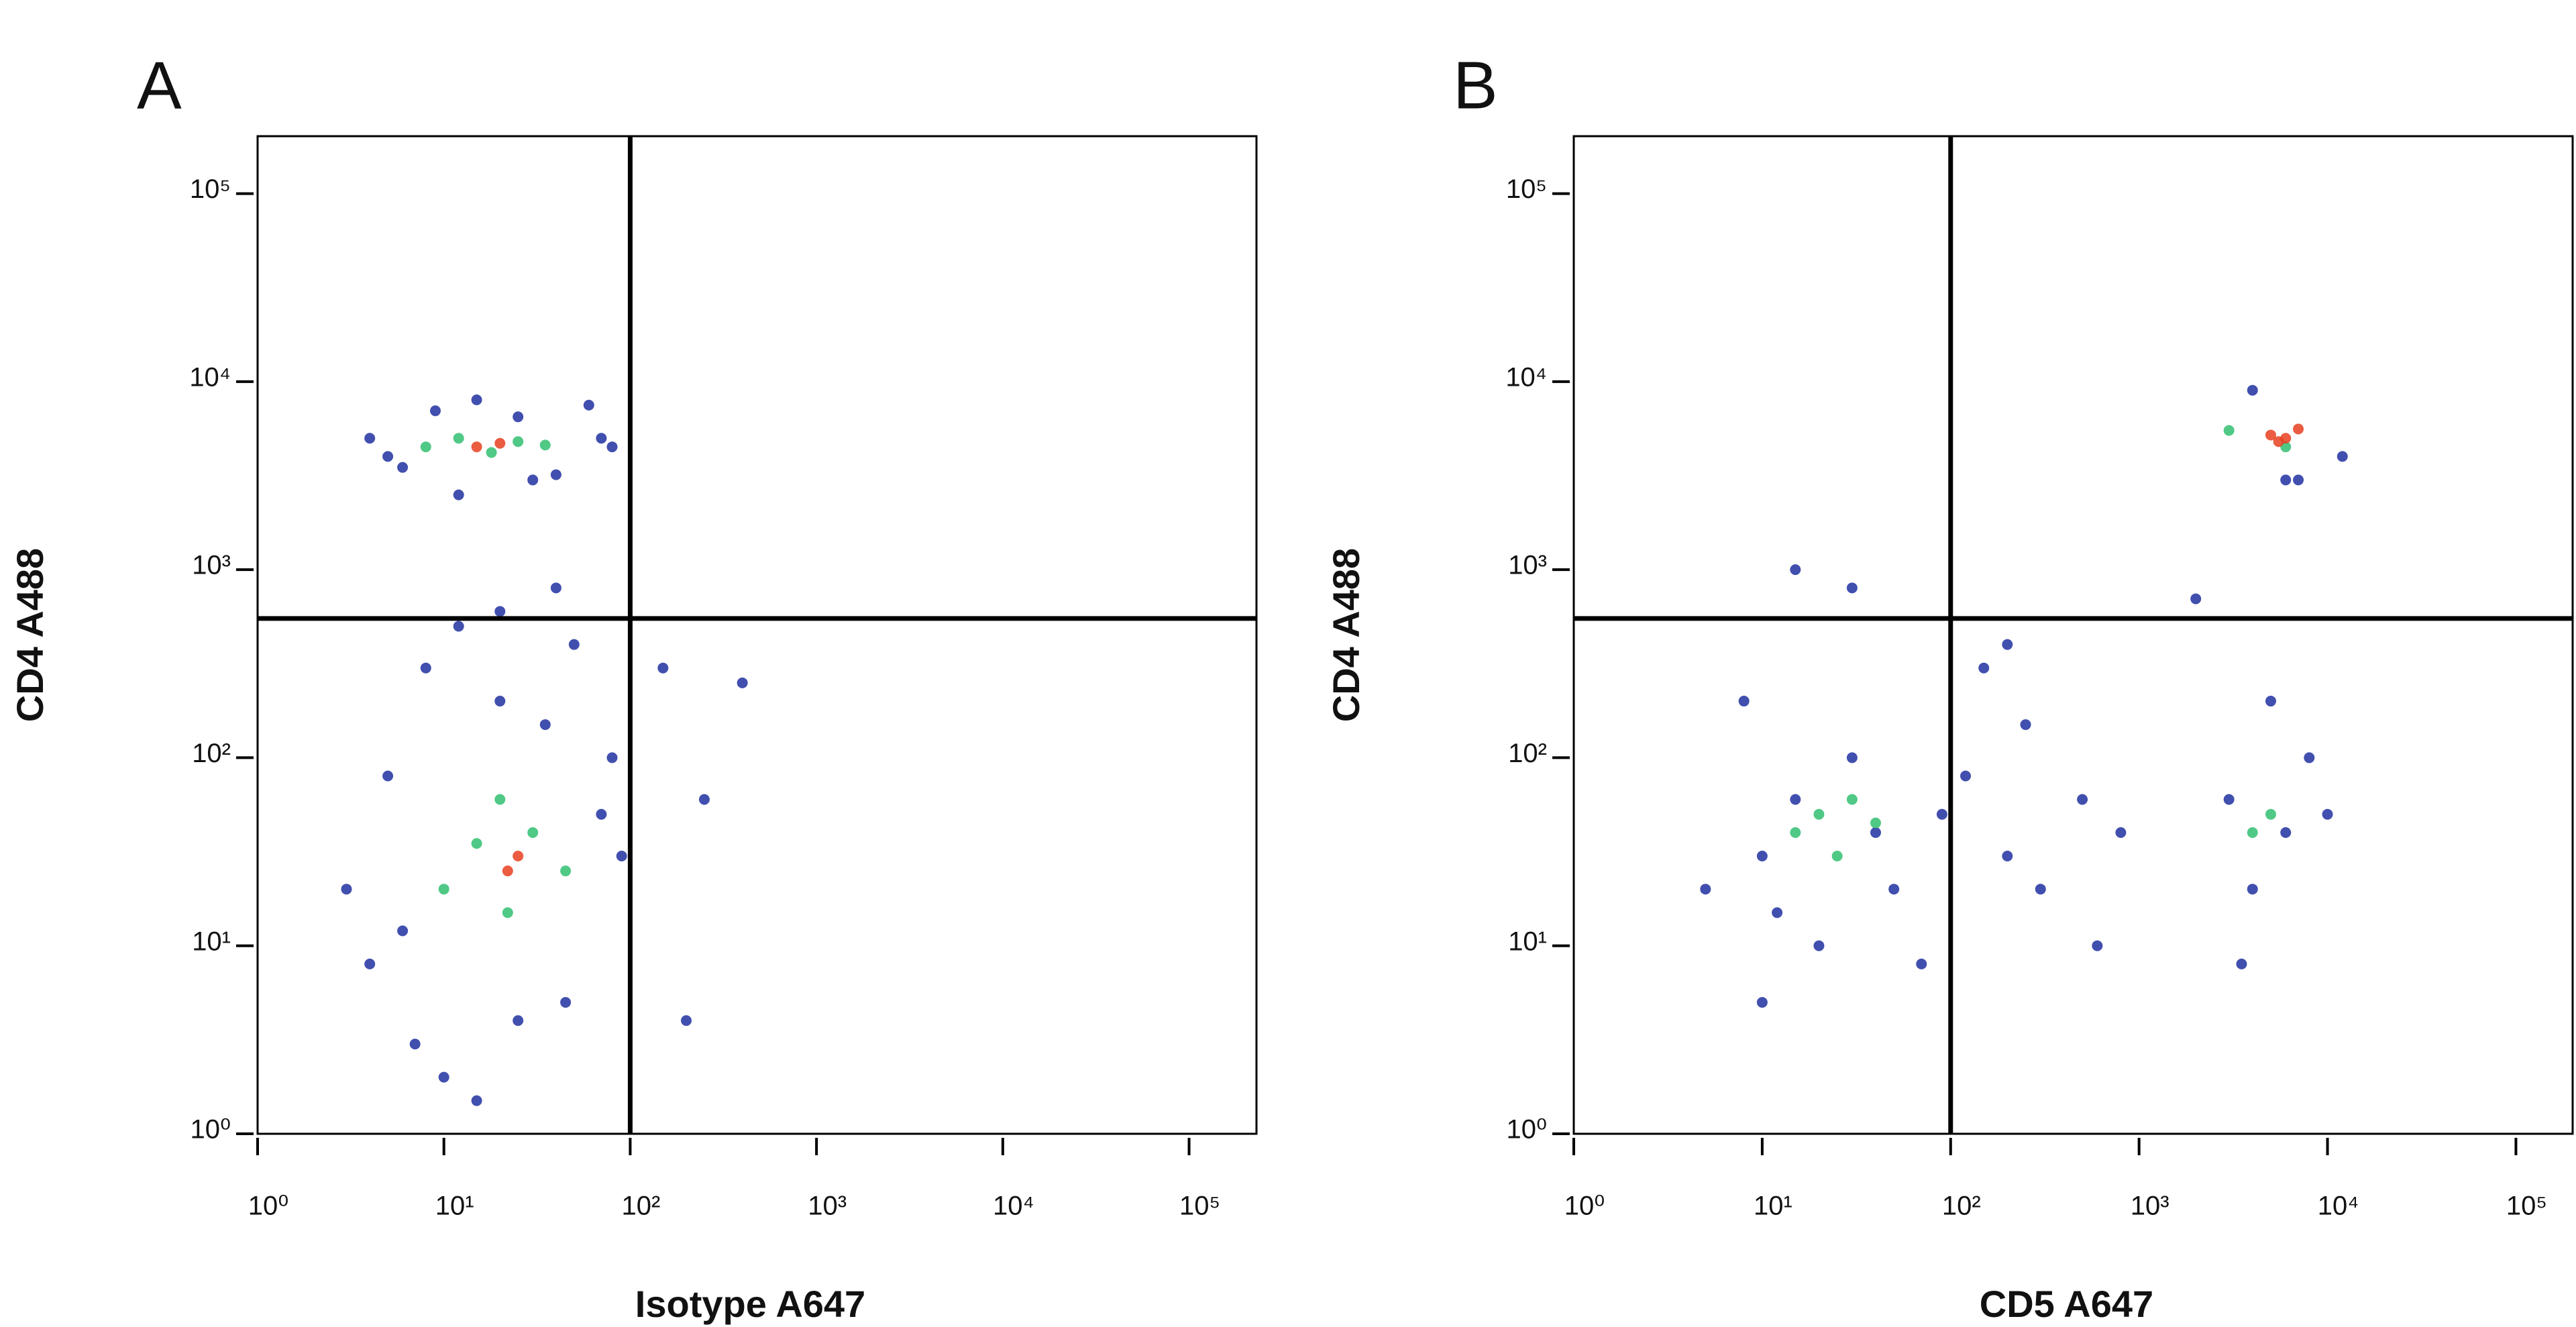 This screenshot has width=2576, height=1327. What do you see at coordinates (750, 1304) in the screenshot?
I see `x-axis-title: Isotype A647` at bounding box center [750, 1304].